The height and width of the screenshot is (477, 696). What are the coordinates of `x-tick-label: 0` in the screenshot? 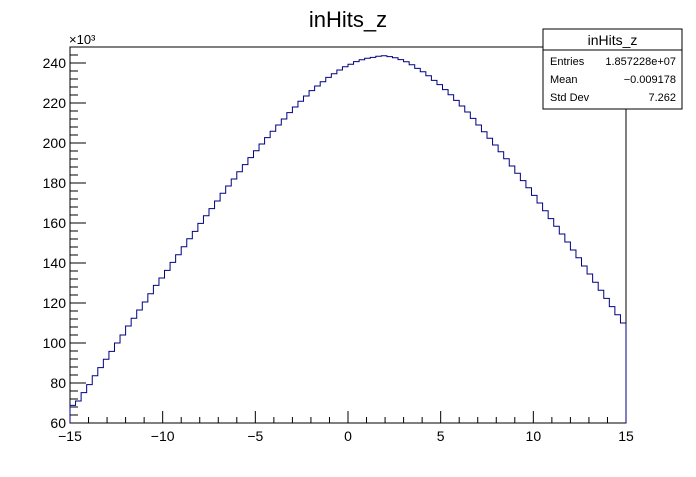 It's located at (348, 436).